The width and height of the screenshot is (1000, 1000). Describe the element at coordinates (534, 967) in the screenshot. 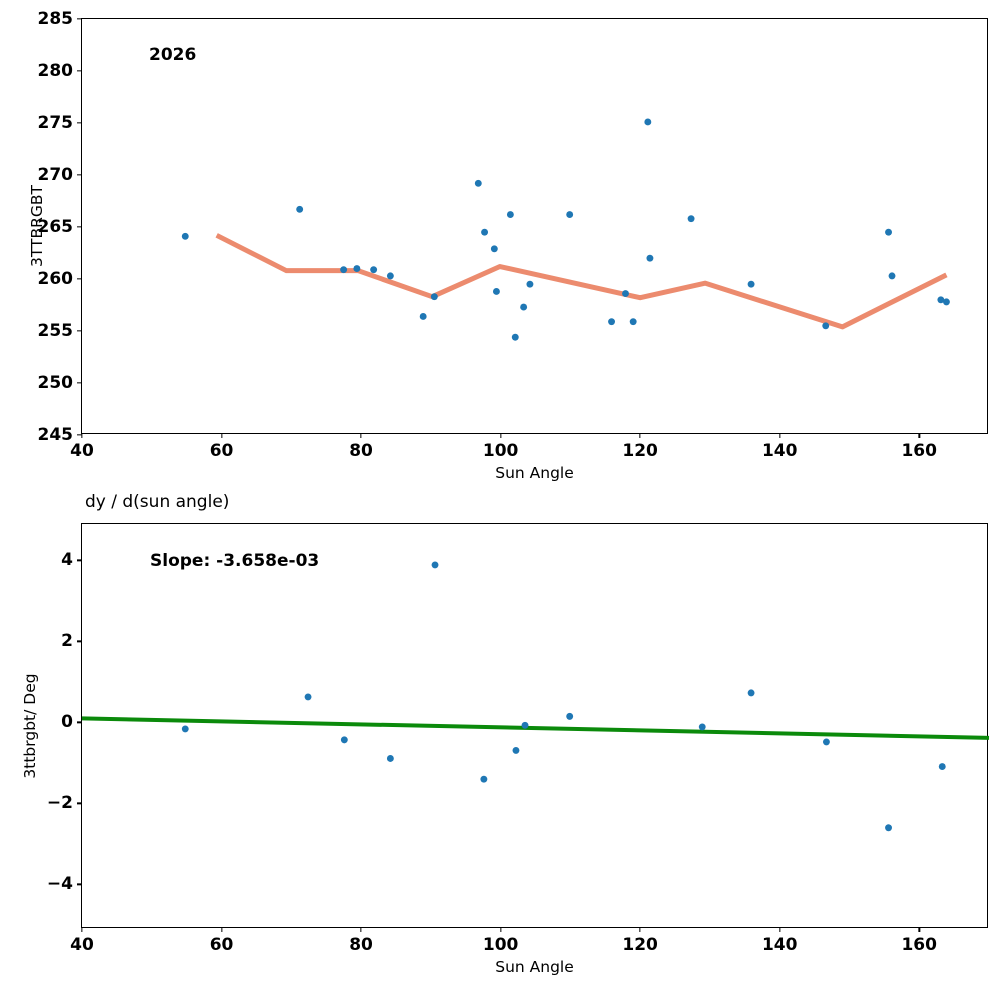

I see `bottom-panel-xlabel: Sun Angle` at that location.